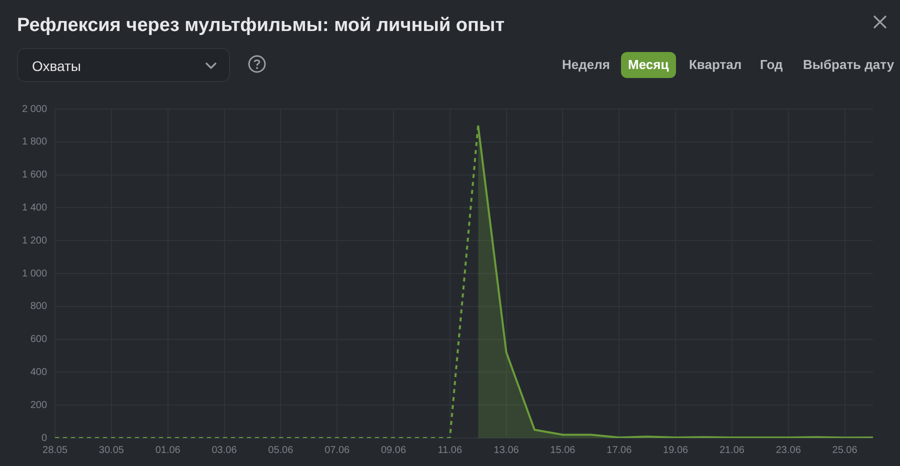 This screenshot has width=900, height=466. I want to click on x-tick-label: 03.06, so click(225, 450).